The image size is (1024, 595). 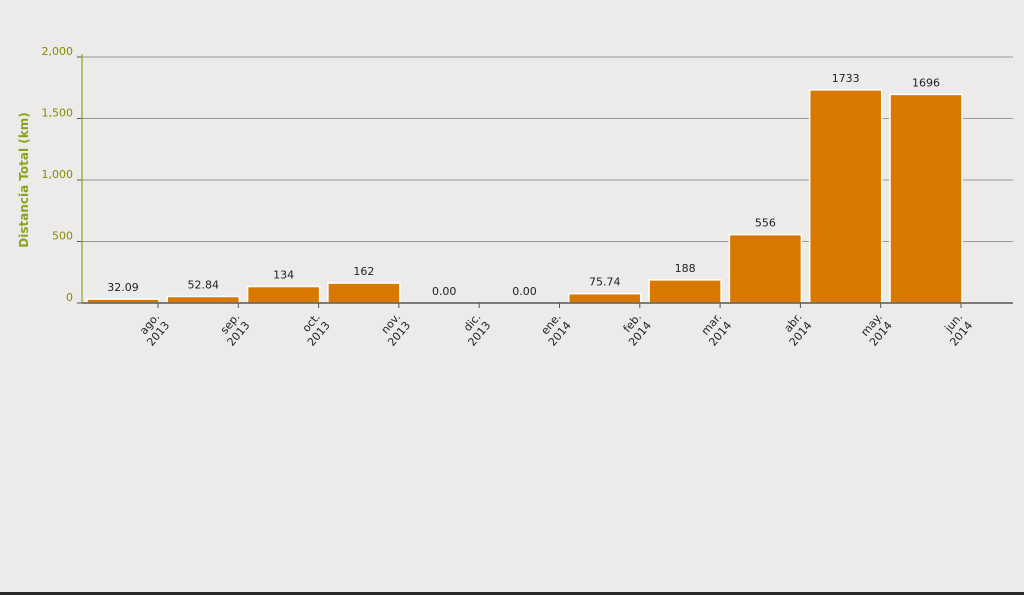 What do you see at coordinates (58, 51) in the screenshot?
I see `y-tick-label: 2,000` at bounding box center [58, 51].